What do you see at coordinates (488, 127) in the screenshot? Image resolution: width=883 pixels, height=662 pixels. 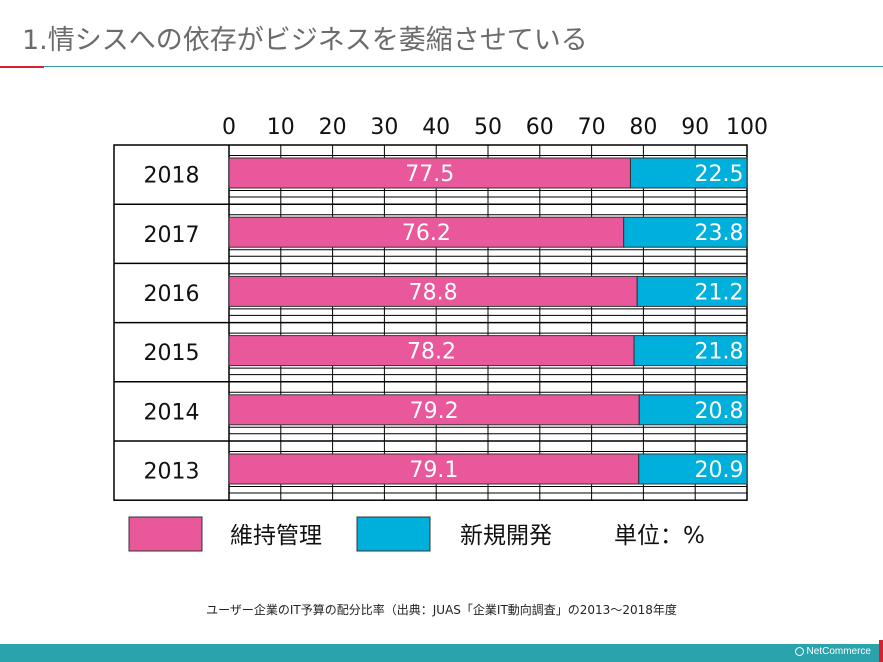 I see `axis-tick-label: 50` at bounding box center [488, 127].